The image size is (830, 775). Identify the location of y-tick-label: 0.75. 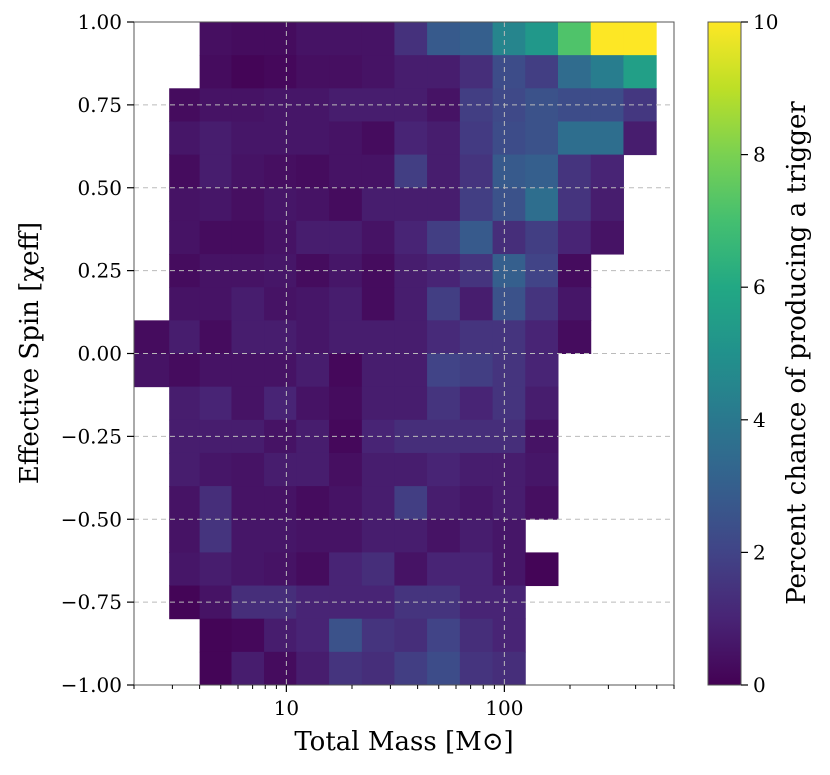
(99, 105).